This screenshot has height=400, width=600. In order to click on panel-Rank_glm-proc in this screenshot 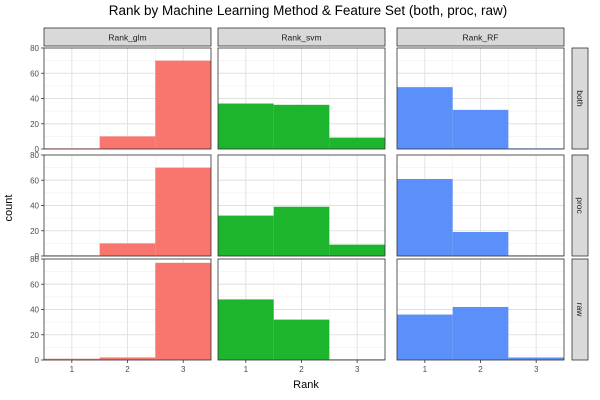, I will do `click(127, 205)`.